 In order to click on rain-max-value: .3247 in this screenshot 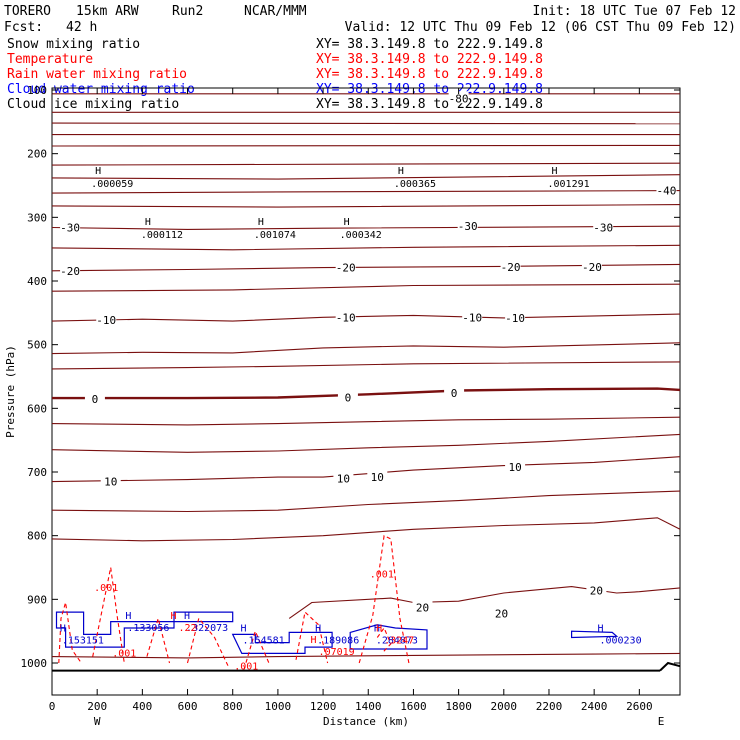, I will do `click(399, 641)`.